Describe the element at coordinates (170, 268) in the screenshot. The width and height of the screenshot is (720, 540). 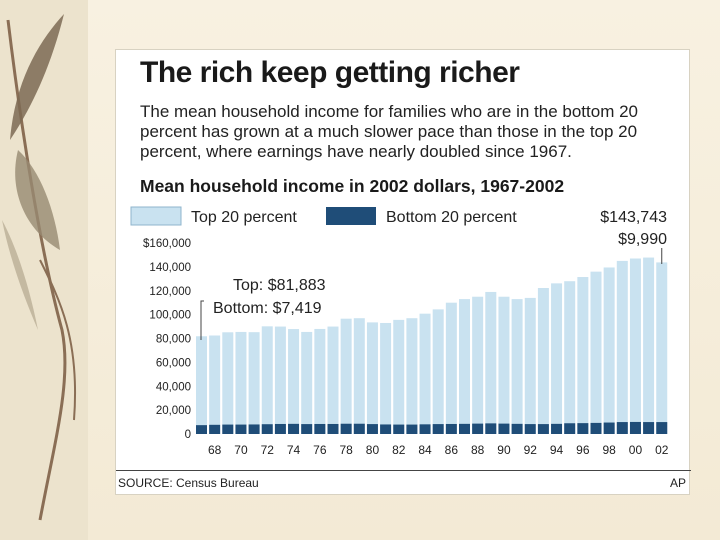
I see `y-tick-label: 140,000` at that location.